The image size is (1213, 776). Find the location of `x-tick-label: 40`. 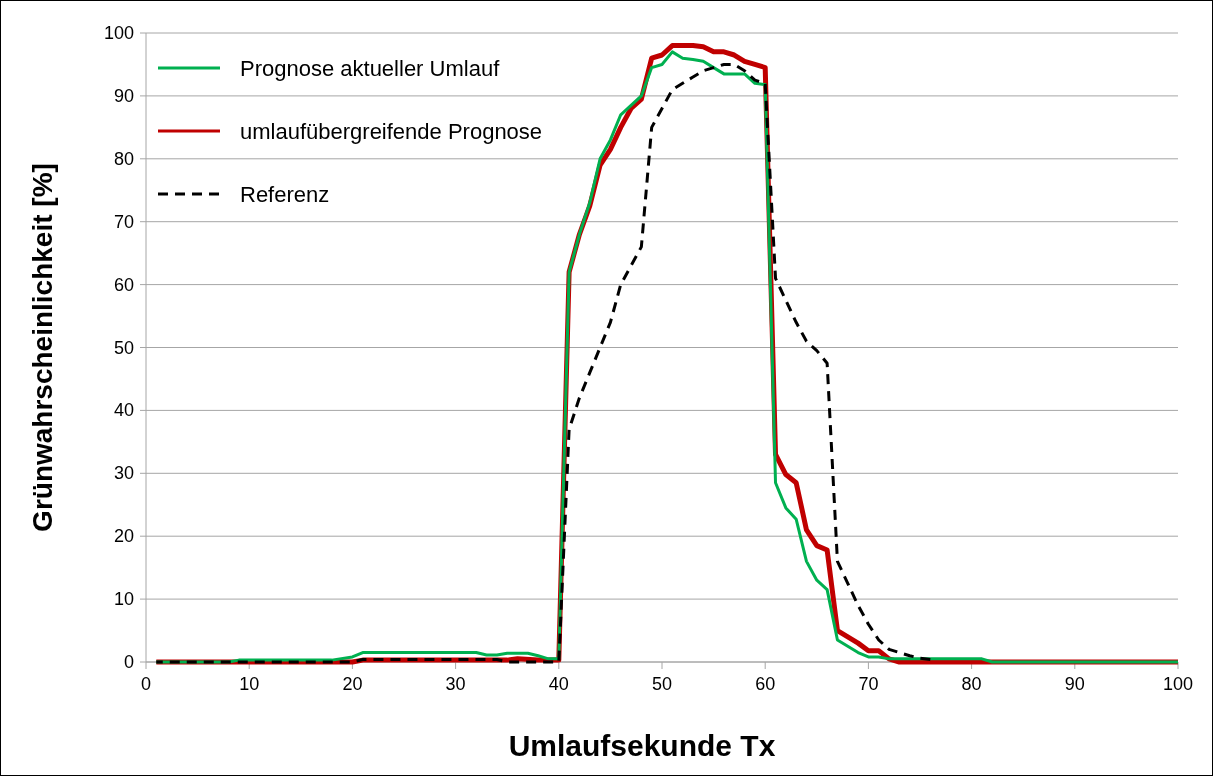

x-tick-label: 40 is located at coordinates (558, 684).